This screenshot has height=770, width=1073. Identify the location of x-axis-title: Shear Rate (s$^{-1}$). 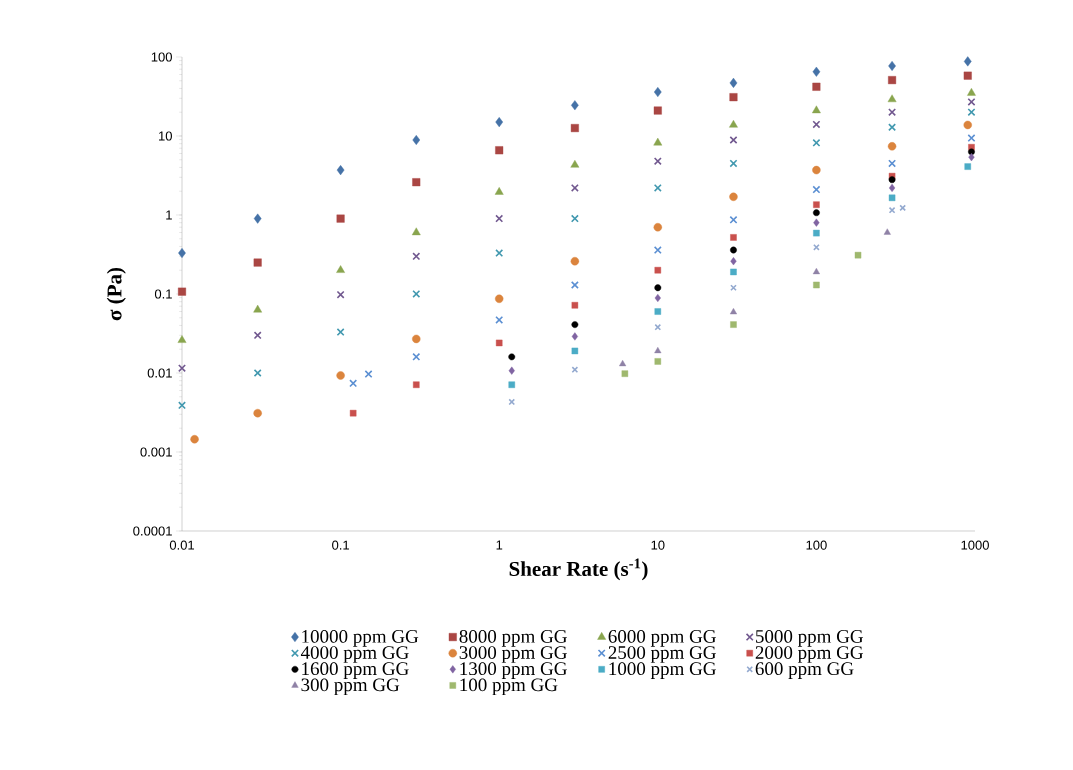
(578, 569).